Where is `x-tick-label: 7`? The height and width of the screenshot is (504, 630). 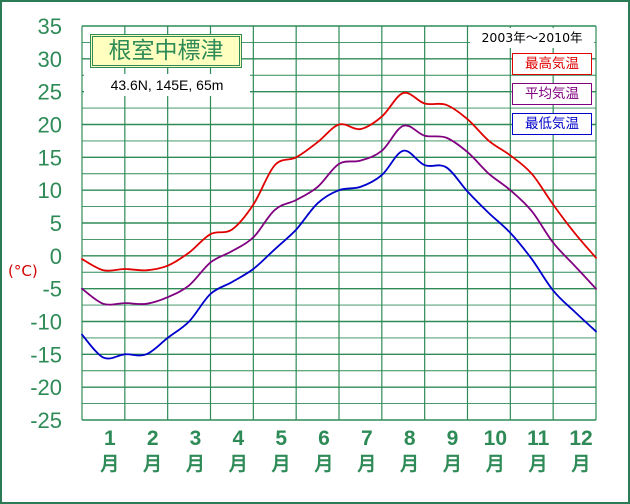
x-tick-label: 7 is located at coordinates (367, 438).